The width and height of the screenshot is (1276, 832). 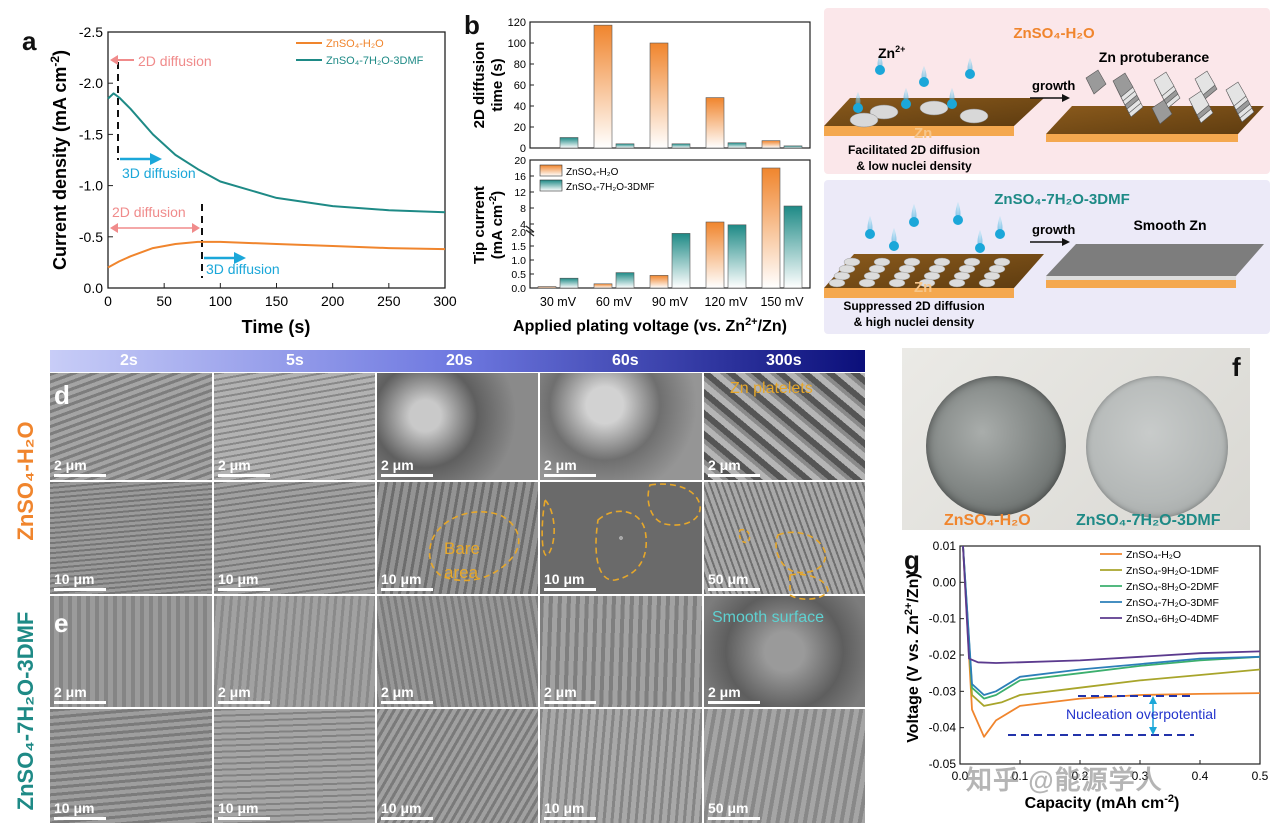 What do you see at coordinates (445, 301) in the screenshot?
I see `chart-a-xtick-label: 300` at bounding box center [445, 301].